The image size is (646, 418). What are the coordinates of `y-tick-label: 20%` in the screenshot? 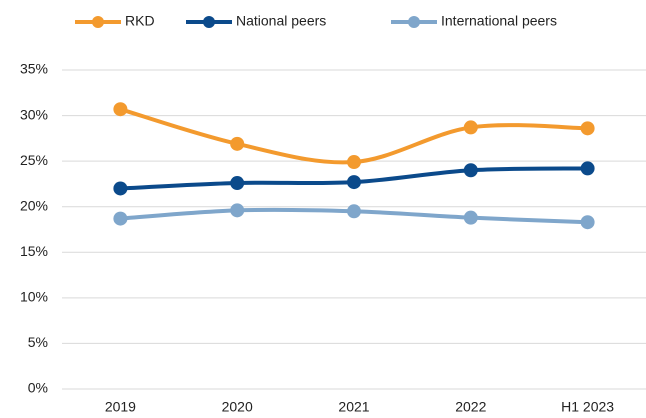 It's located at (34, 205).